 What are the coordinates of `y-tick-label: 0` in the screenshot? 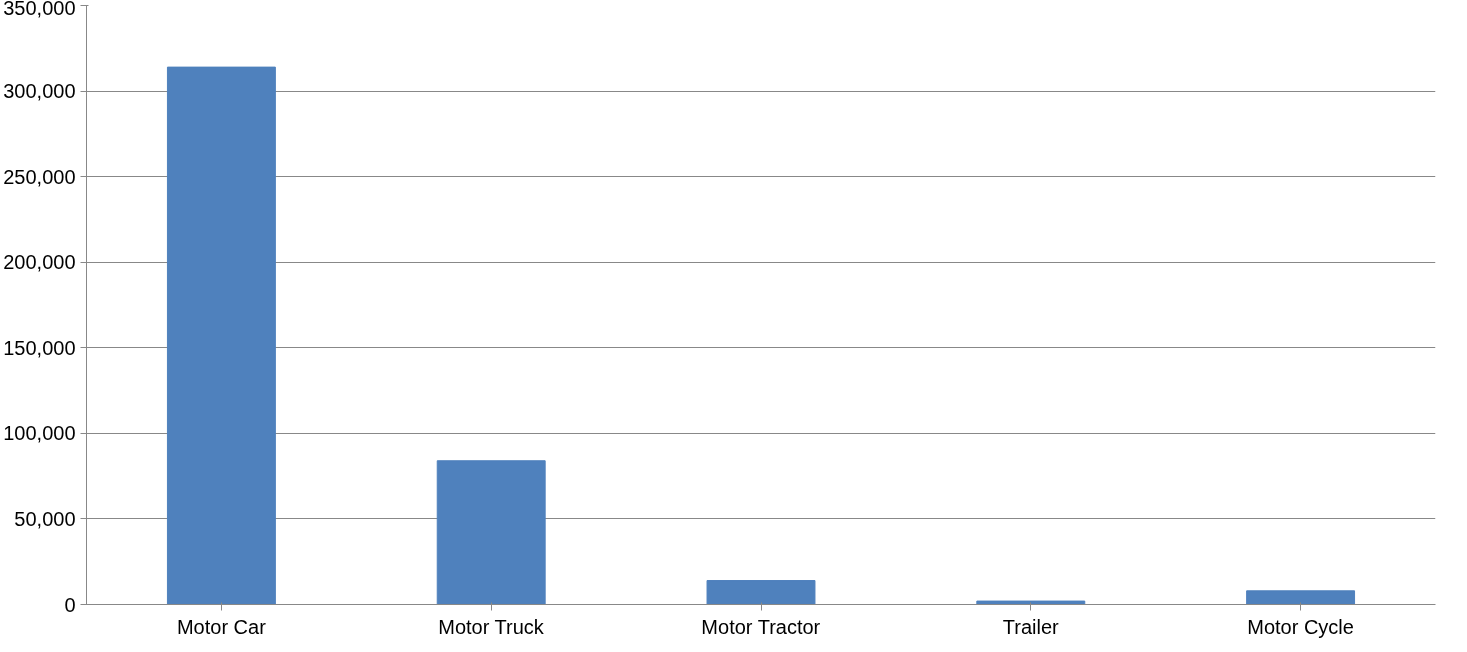 It's located at (70, 604).